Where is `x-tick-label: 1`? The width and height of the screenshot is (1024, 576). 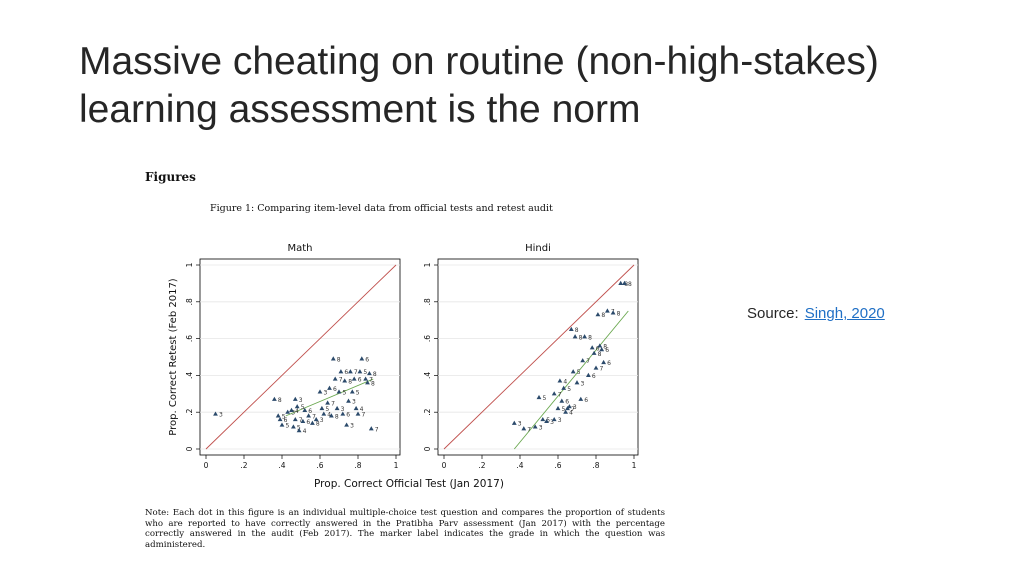 x-tick-label: 1 is located at coordinates (634, 465).